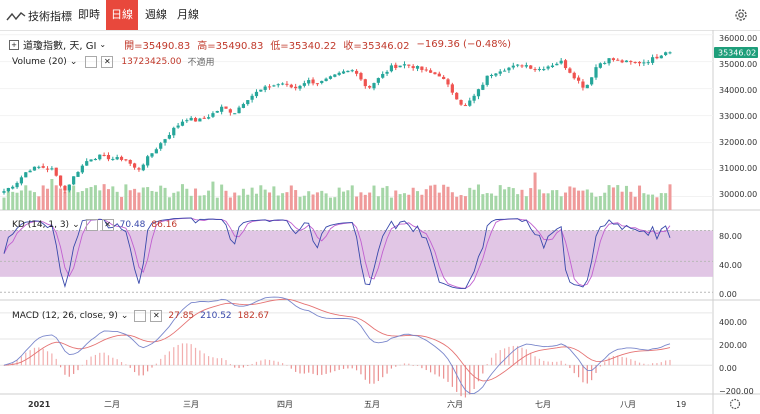 The image size is (760, 414). Describe the element at coordinates (41, 225) in the screenshot. I see `kd-label: KD (14, 1, 3)` at that location.